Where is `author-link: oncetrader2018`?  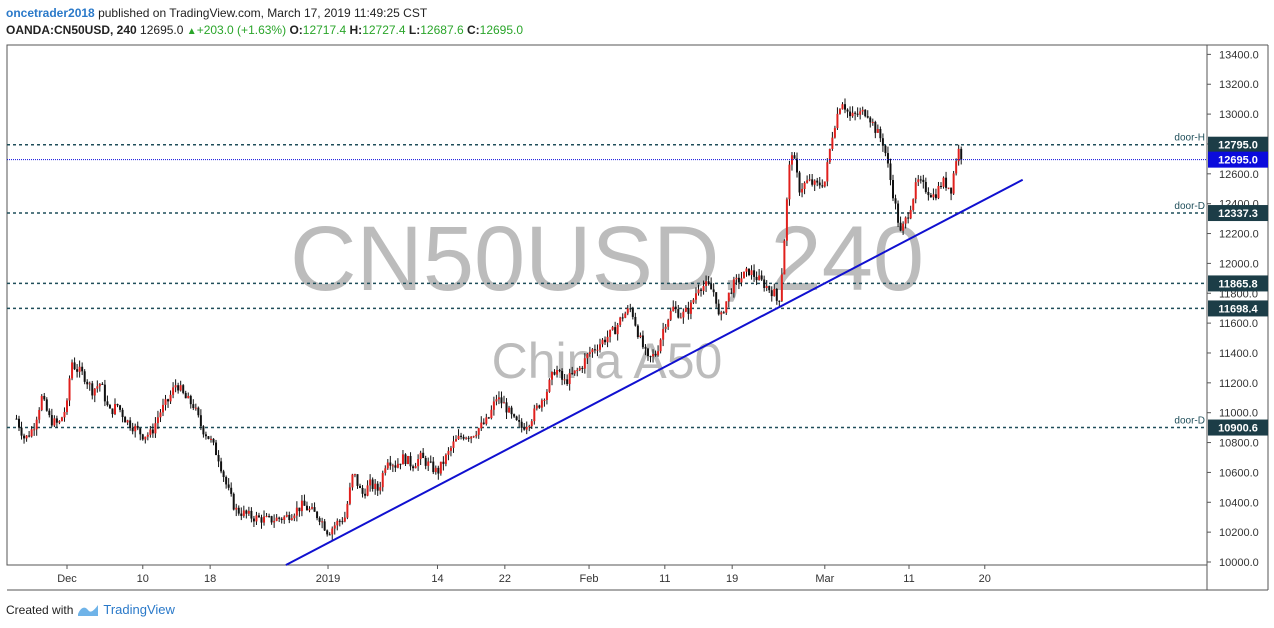 author-link: oncetrader2018 is located at coordinates (50, 13).